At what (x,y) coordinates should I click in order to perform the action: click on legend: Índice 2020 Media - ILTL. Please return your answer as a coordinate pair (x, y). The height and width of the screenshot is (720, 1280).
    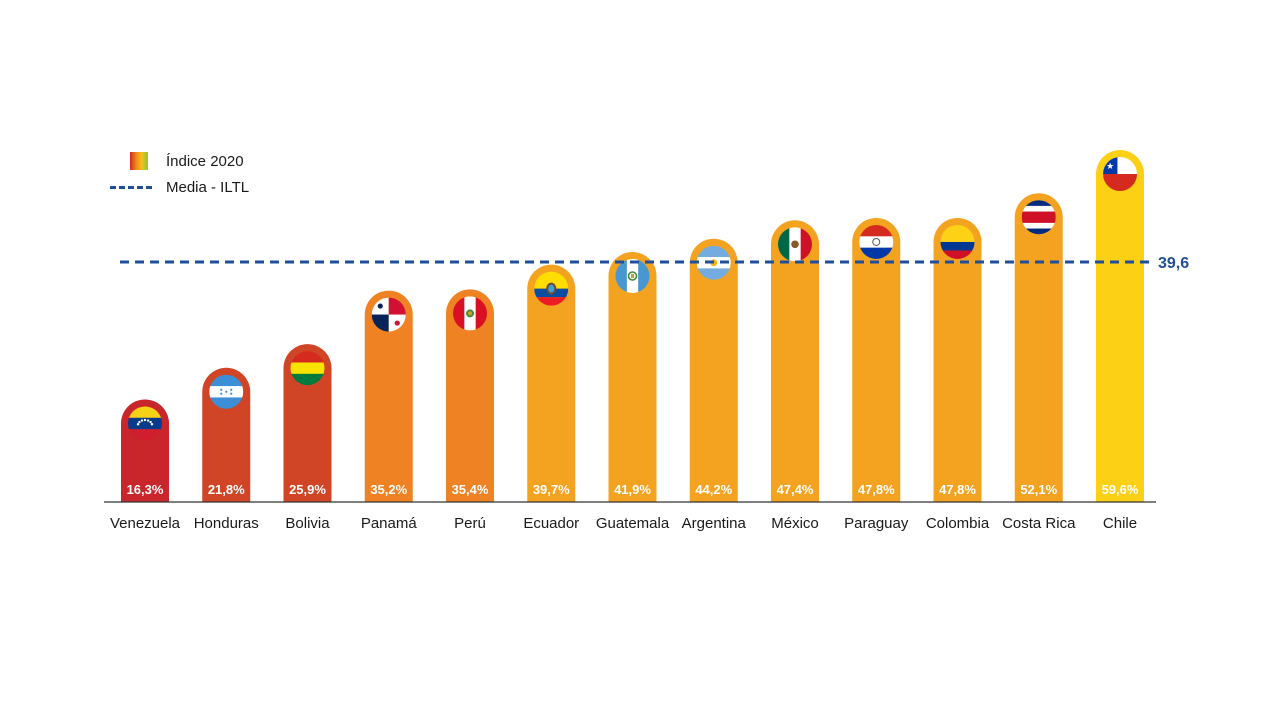
    Looking at the image, I should click on (220, 174).